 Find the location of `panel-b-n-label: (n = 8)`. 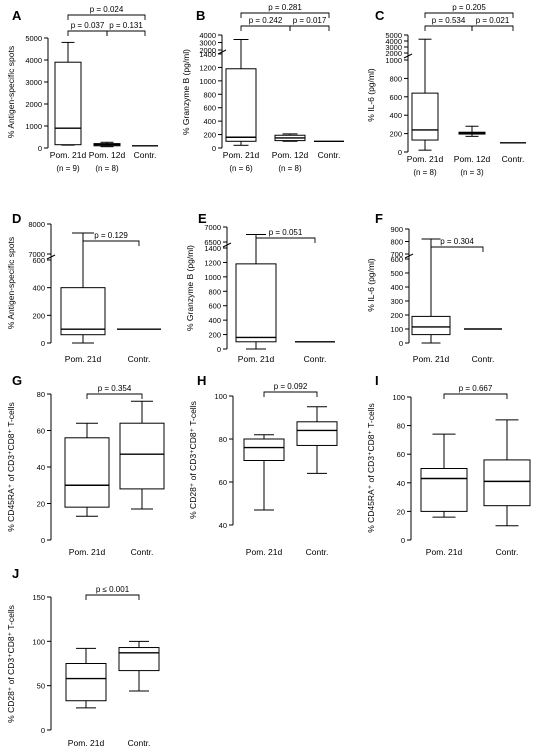

panel-b-n-label: (n = 8) is located at coordinates (290, 168).